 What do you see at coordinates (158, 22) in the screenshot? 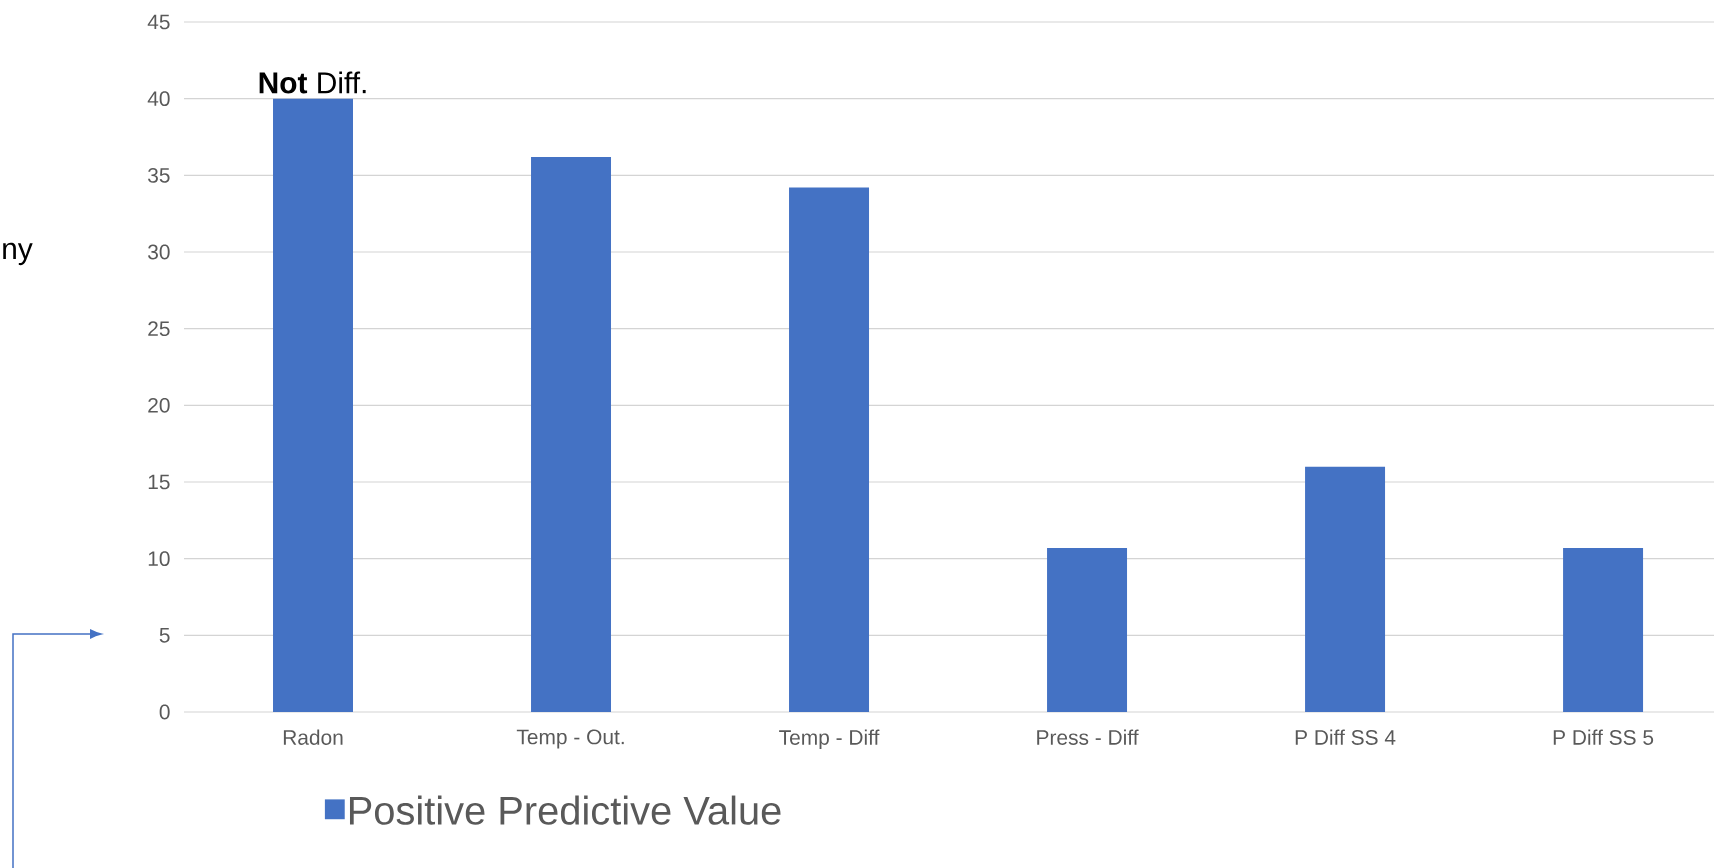
I see `y-tick-label: 45` at bounding box center [158, 22].